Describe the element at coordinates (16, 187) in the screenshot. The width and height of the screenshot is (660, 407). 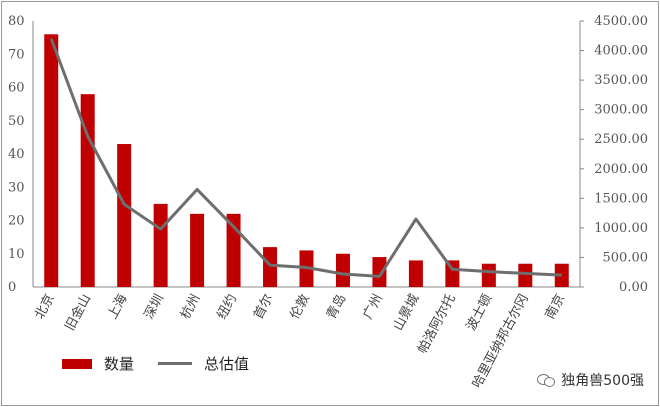
I see `y-left-tick-label: 30` at that location.